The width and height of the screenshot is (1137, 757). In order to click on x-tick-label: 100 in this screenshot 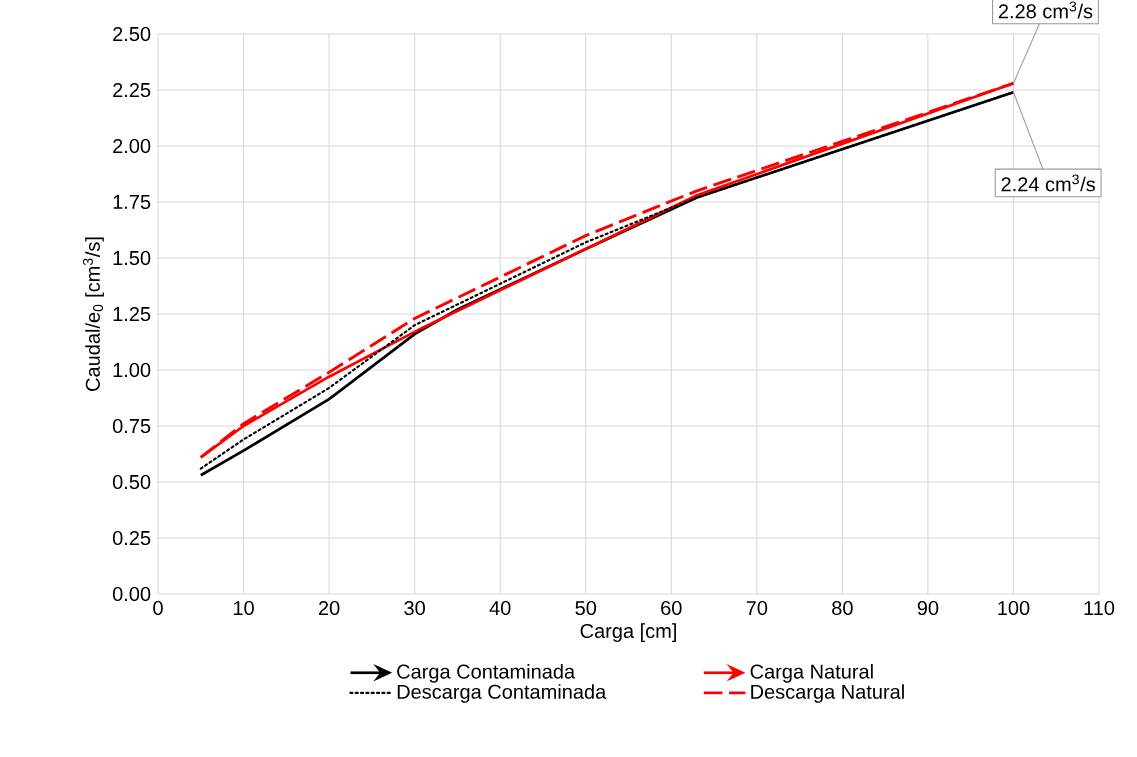, I will do `click(1014, 608)`.